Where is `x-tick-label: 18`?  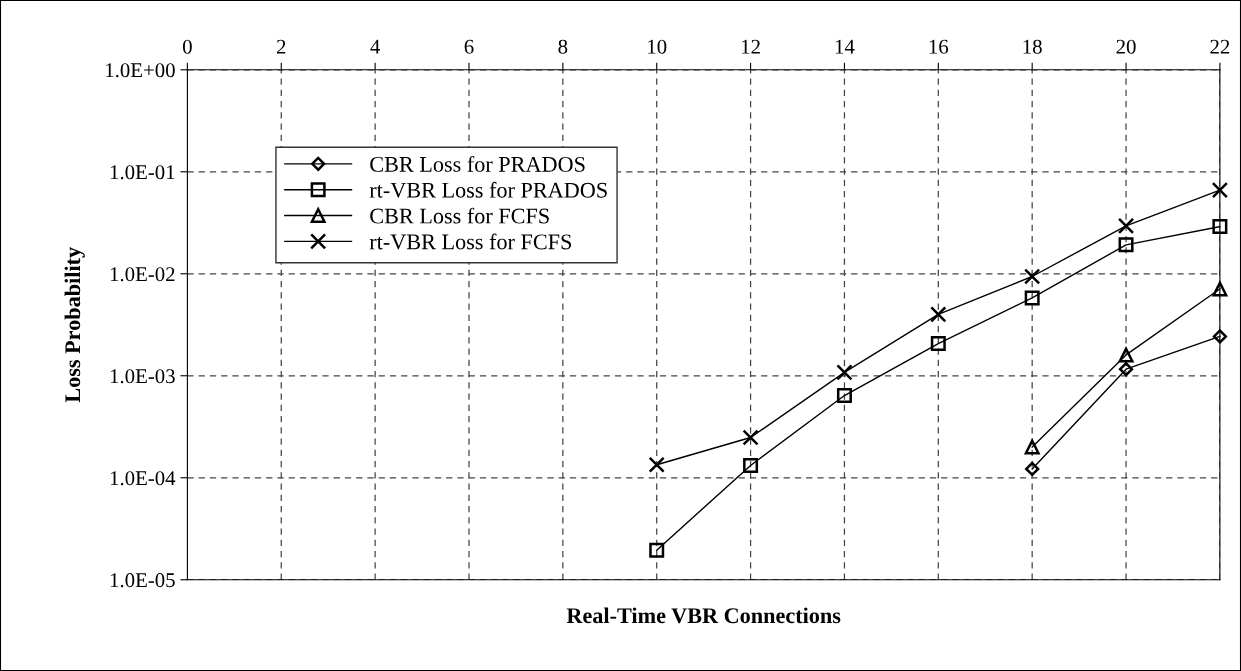
x-tick-label: 18 is located at coordinates (1032, 46).